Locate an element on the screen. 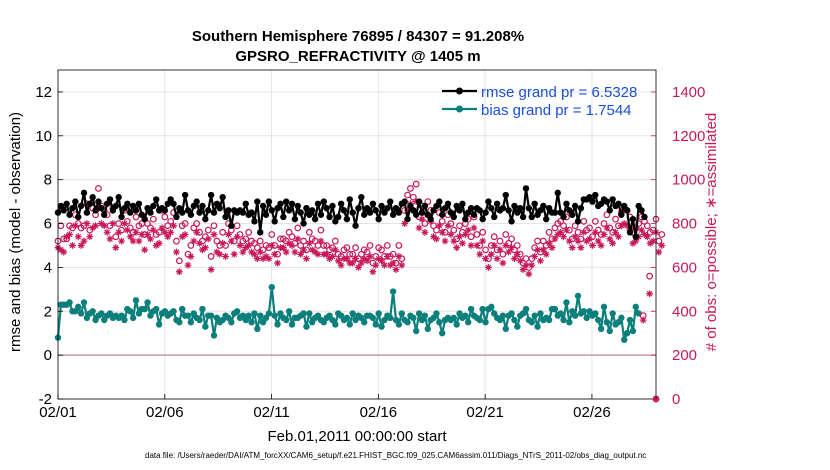 Image resolution: width=830 pixels, height=470 pixels. x-axis-label: Feb.01,2011 00:00:00 start is located at coordinates (357, 436).